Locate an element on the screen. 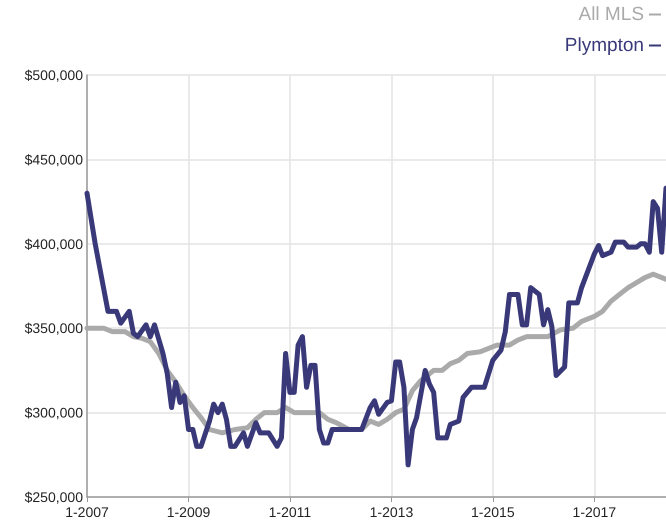  y-tick-label: $450,000 is located at coordinates (54, 159).